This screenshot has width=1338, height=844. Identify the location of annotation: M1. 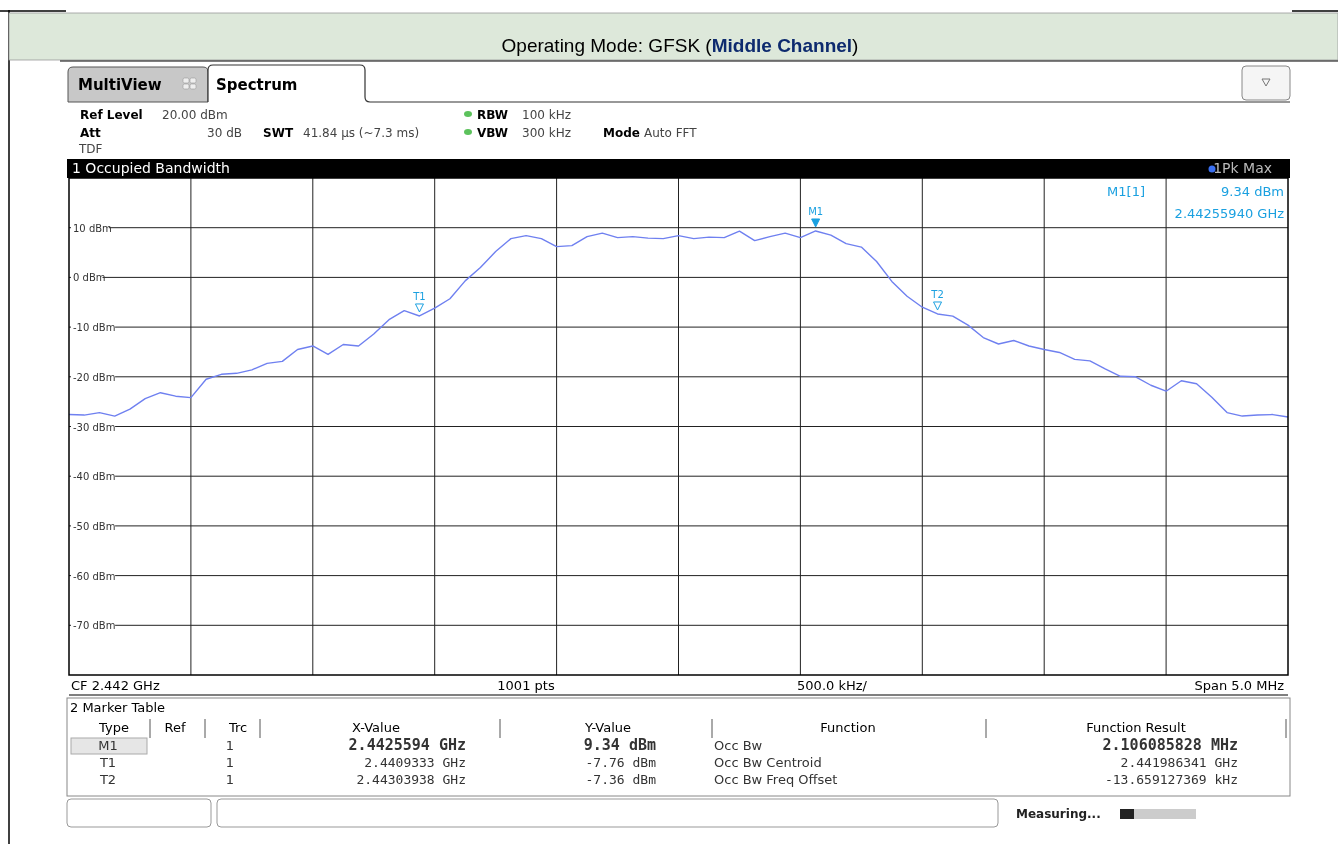
(816, 211).